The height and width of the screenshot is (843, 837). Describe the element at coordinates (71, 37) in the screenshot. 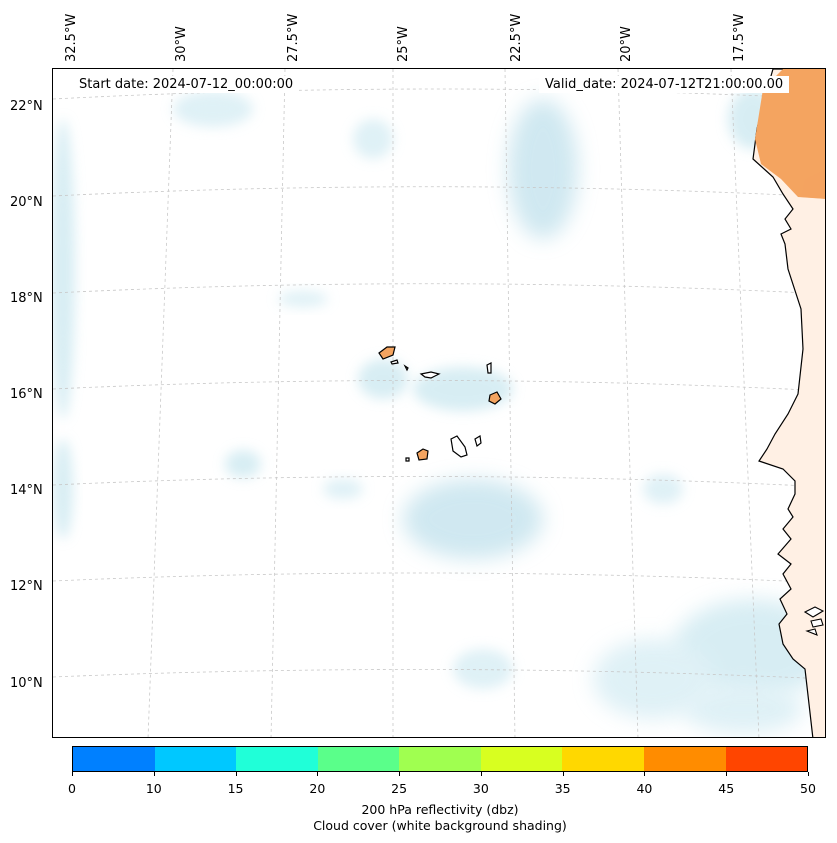

I see `longitude-label: 32.5°W` at that location.